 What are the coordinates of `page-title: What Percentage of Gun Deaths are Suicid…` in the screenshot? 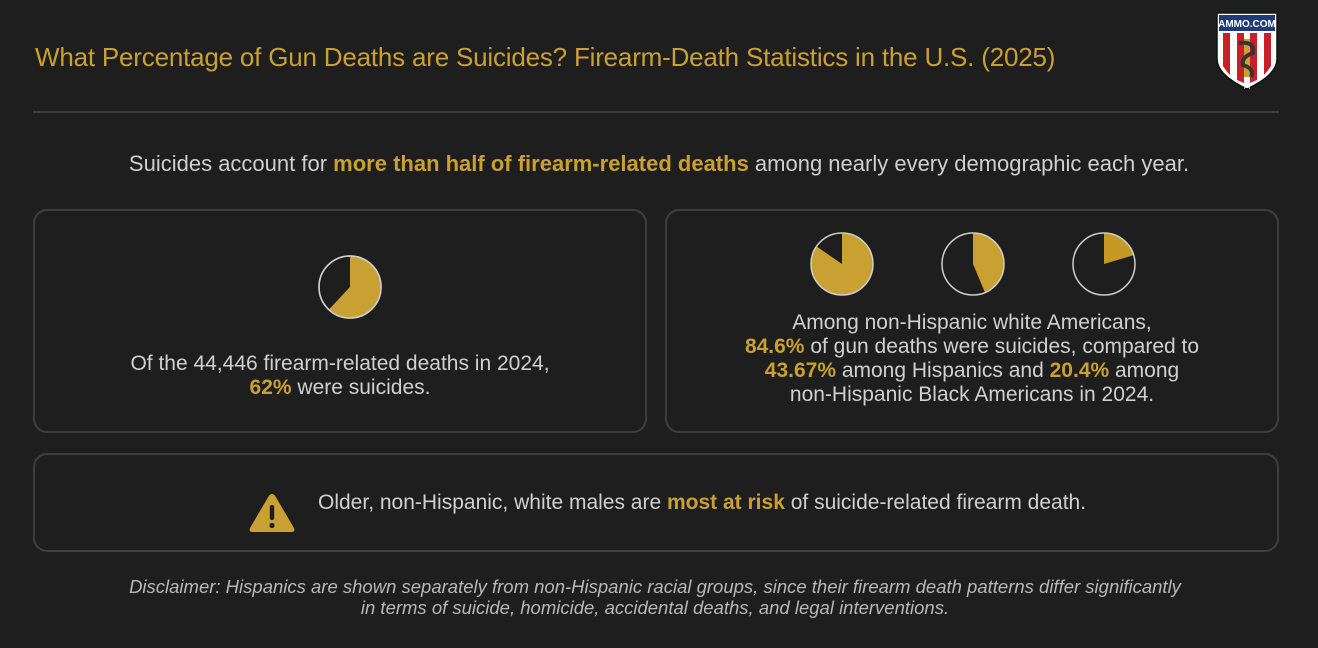 It's located at (545, 57).